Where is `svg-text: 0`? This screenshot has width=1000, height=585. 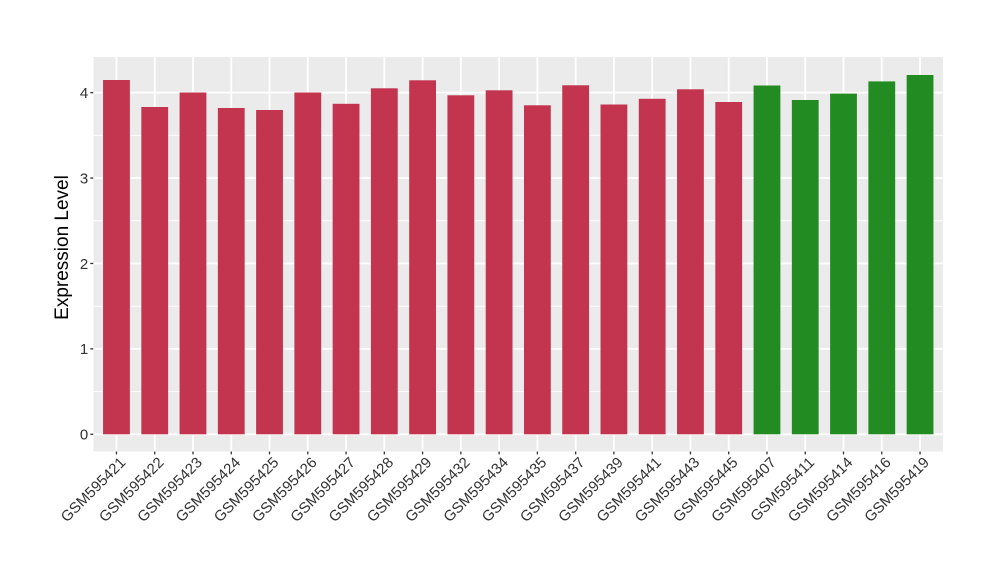 svg-text: 0 is located at coordinates (84, 435).